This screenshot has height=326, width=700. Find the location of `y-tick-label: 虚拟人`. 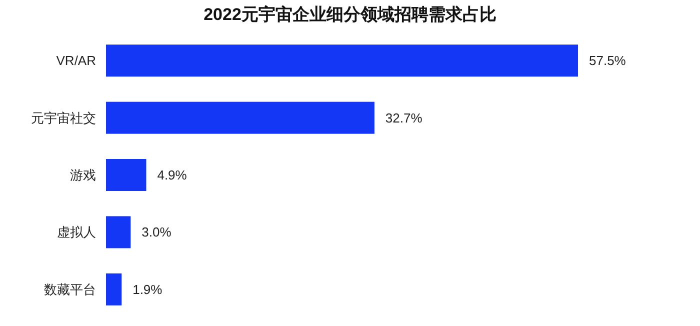

y-tick-label: 虚拟人 is located at coordinates (76, 232).